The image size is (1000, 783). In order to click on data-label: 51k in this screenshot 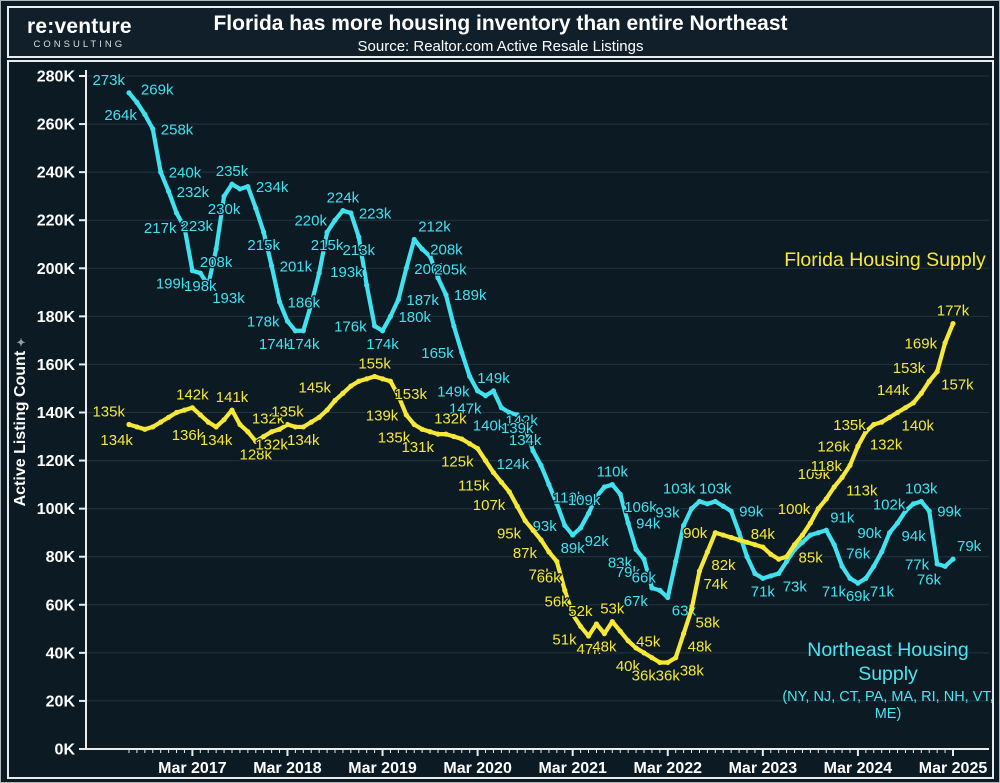, I will do `click(564, 639)`.